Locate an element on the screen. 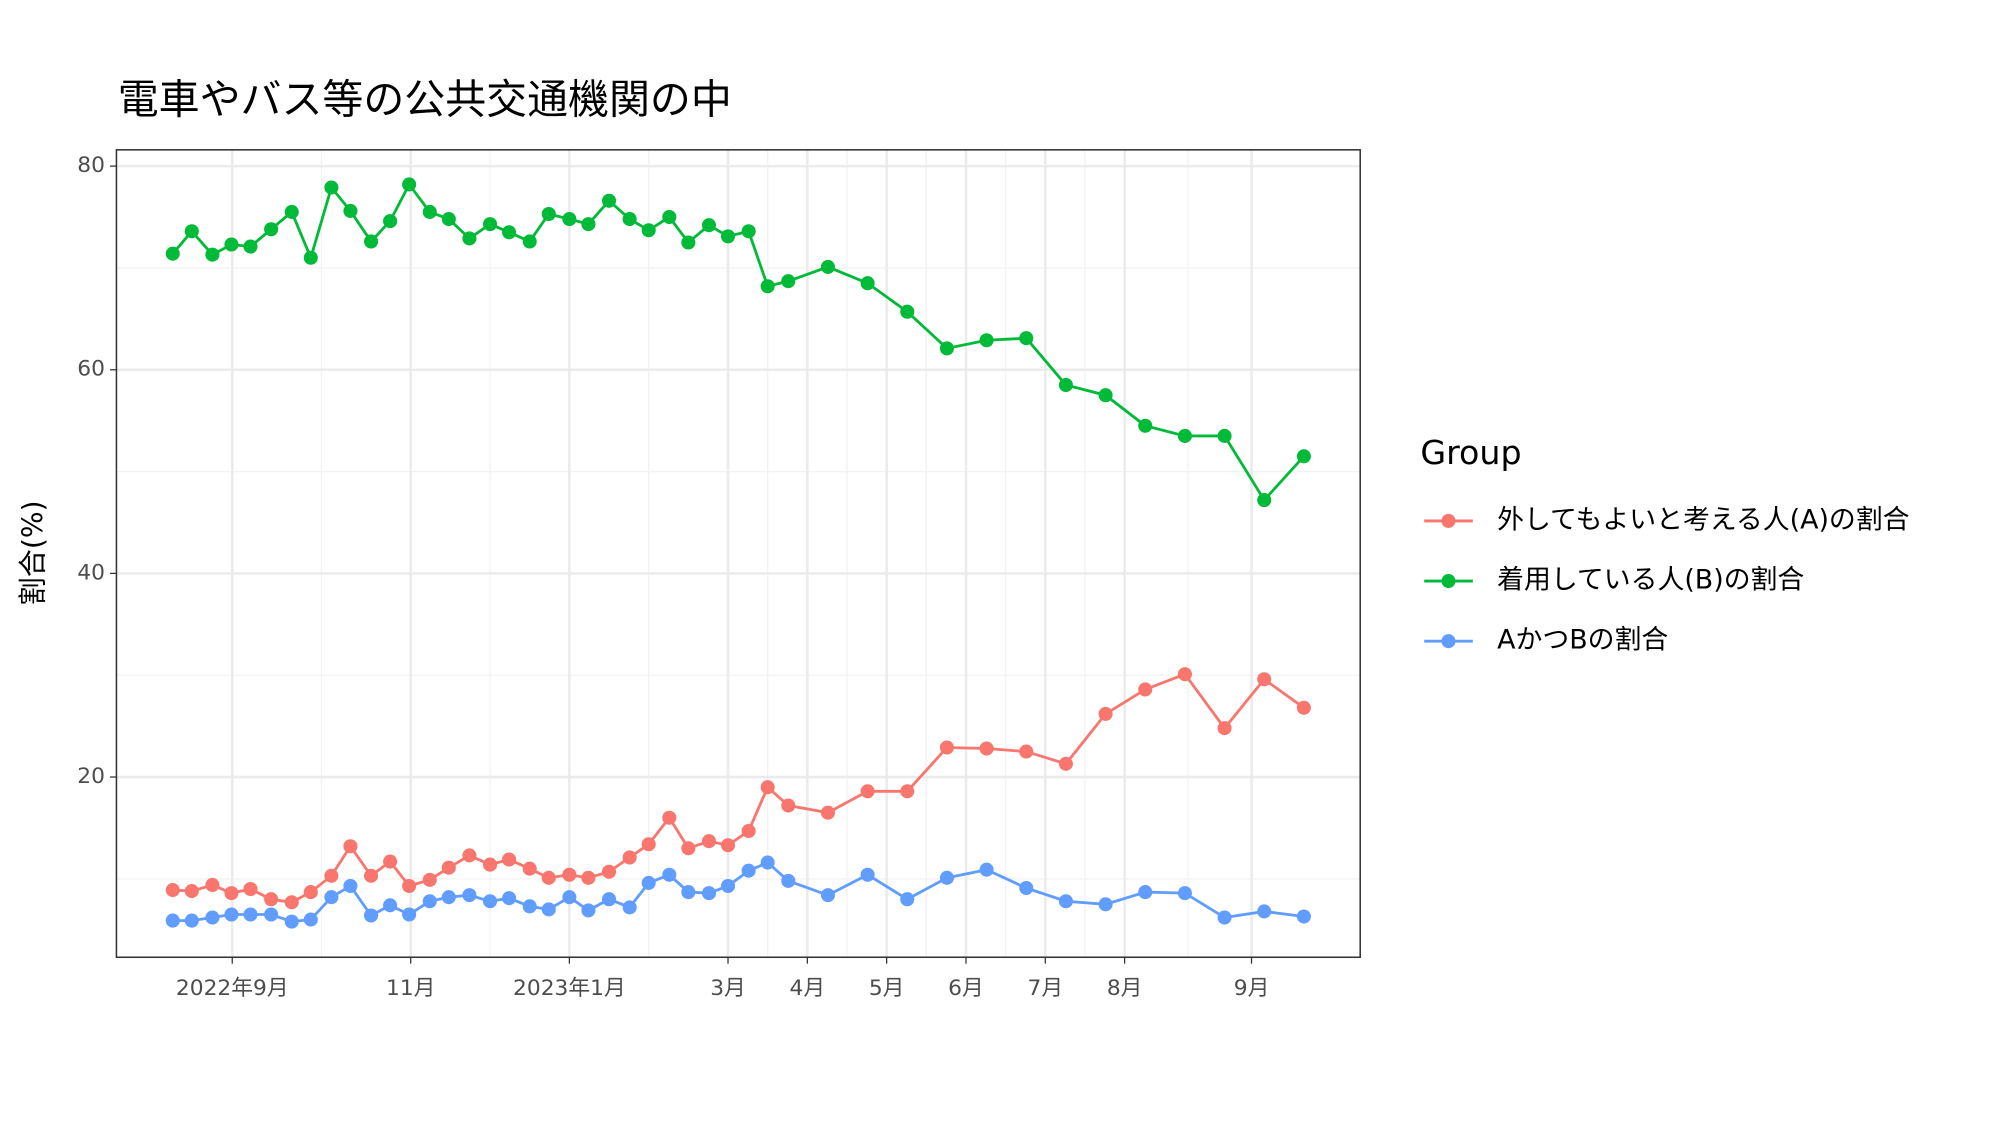 The height and width of the screenshot is (1125, 2000). legend-label: 着用している人(B)の割合 is located at coordinates (1650, 580).